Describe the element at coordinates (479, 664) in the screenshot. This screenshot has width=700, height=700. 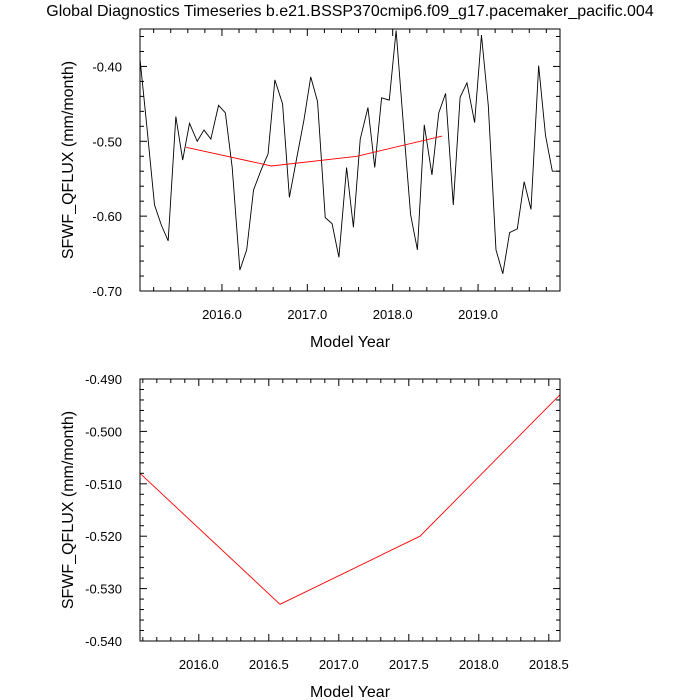
I see `bottom-x-tick-label: 2018.0` at that location.